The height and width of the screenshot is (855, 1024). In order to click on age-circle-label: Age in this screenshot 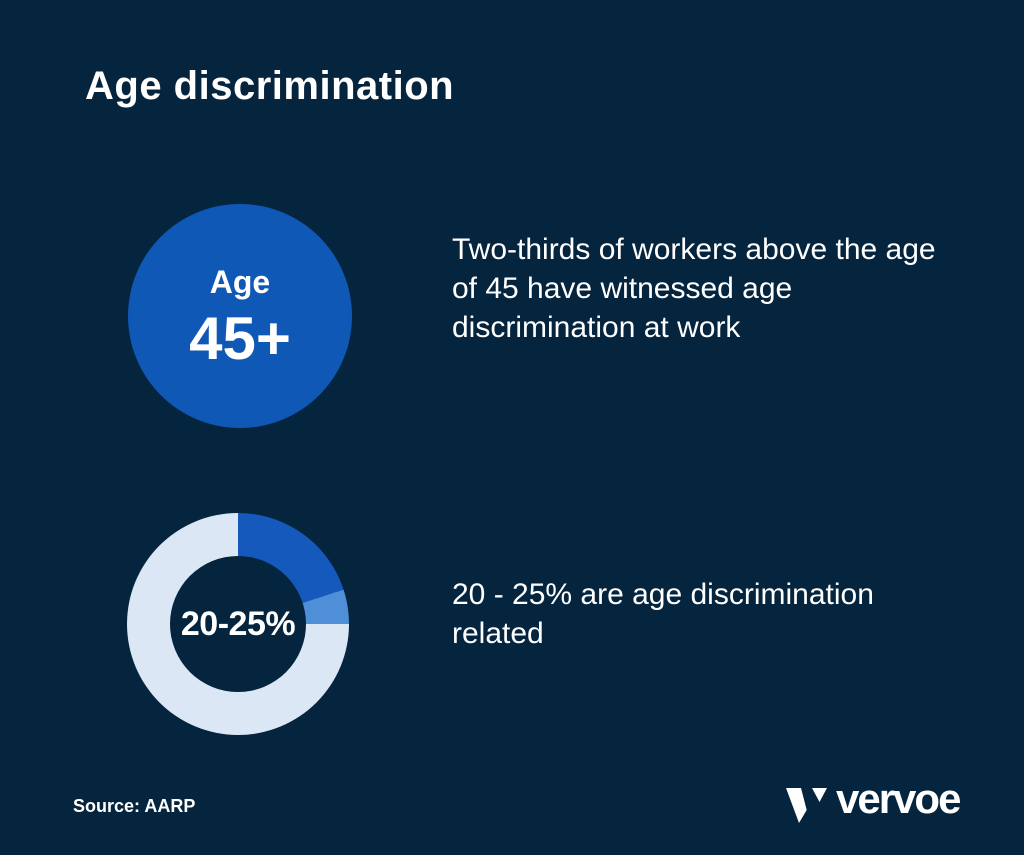, I will do `click(240, 281)`.